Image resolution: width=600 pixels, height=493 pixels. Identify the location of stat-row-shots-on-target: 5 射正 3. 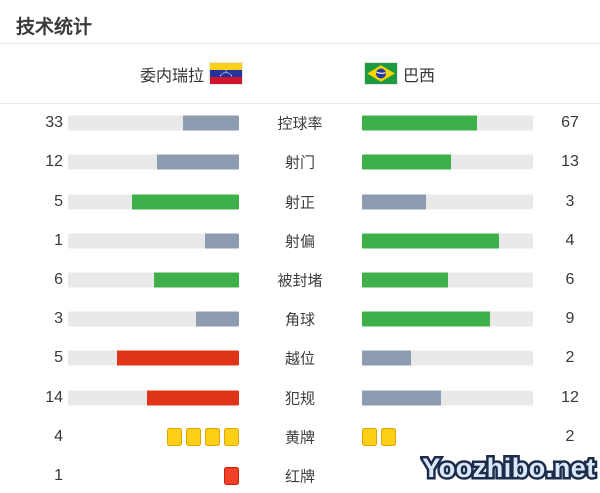
(300, 201).